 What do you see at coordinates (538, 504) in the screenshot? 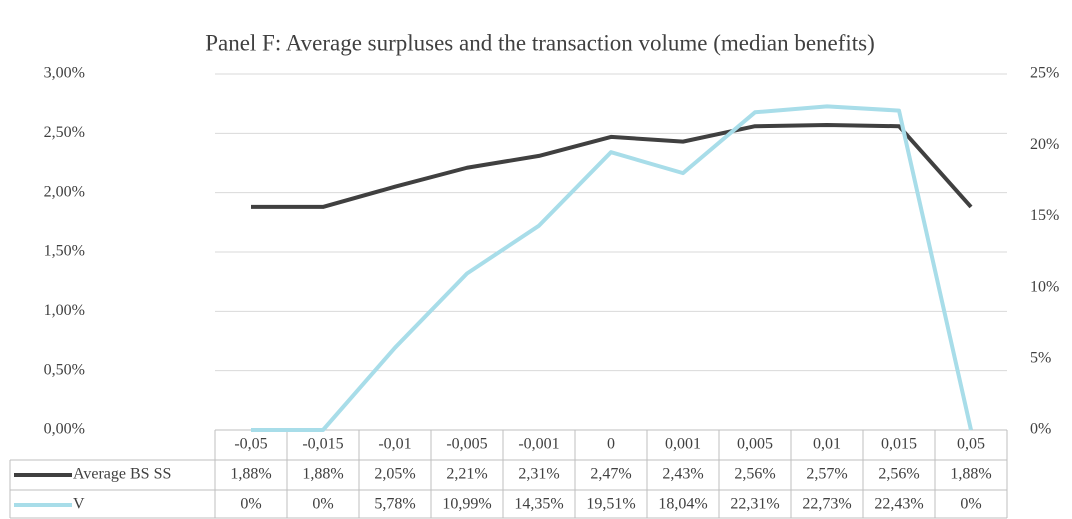
I see `table-value: 14,35%` at bounding box center [538, 504].